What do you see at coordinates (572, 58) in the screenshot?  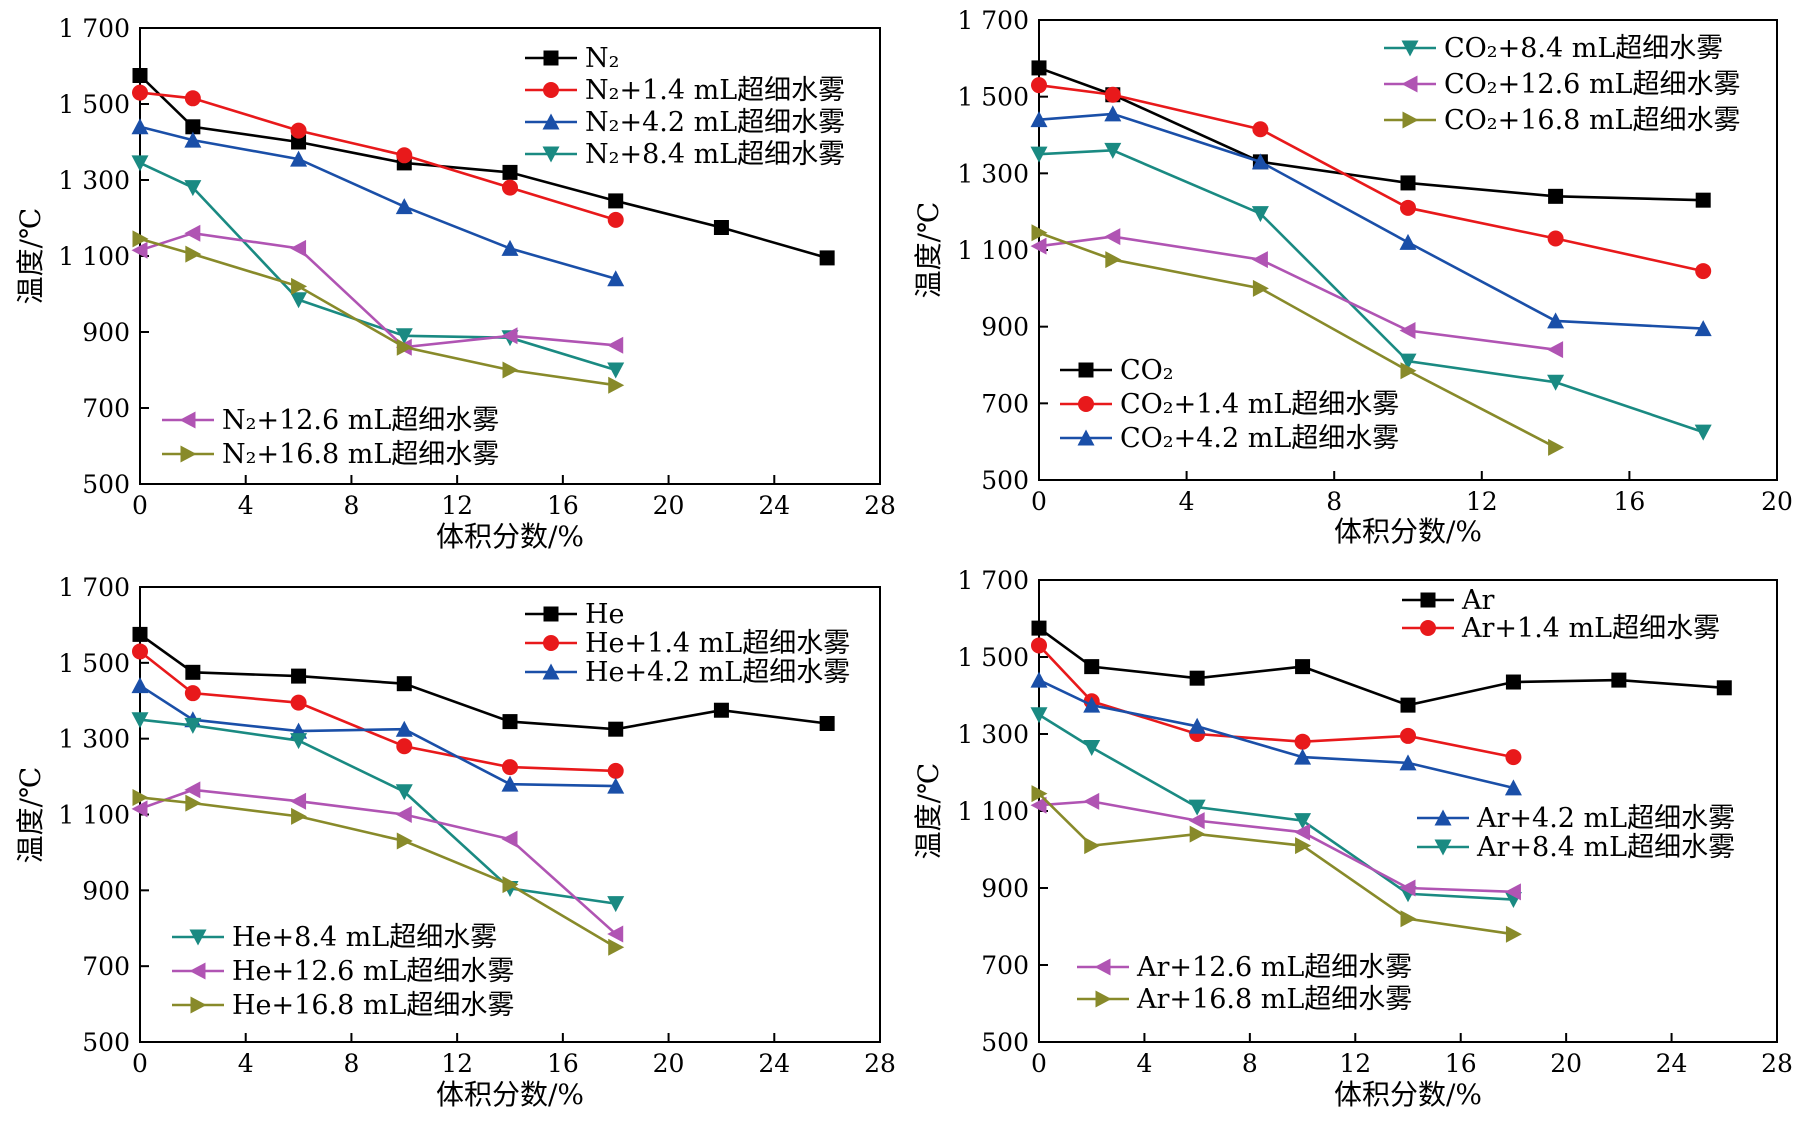 I see `legend-entry: N₂` at bounding box center [572, 58].